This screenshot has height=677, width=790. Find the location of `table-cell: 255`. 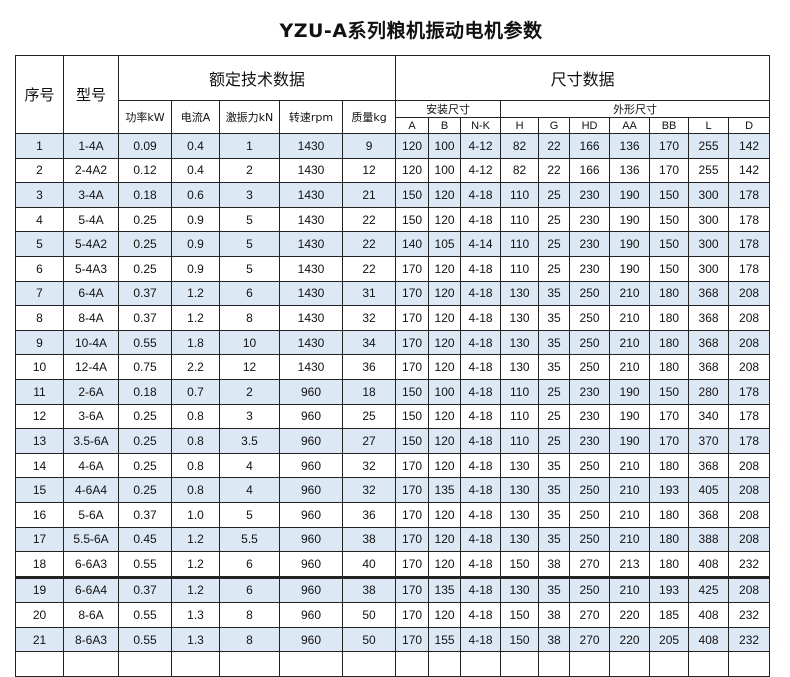

table-cell: 255 is located at coordinates (709, 170).